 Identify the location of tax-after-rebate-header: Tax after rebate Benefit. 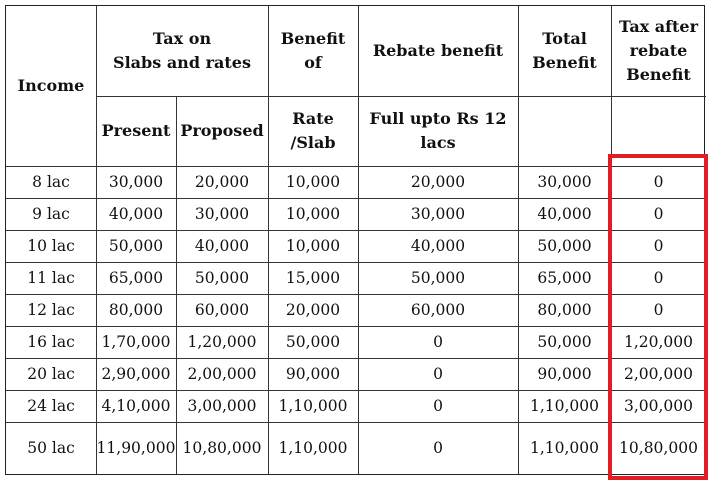
(658, 51).